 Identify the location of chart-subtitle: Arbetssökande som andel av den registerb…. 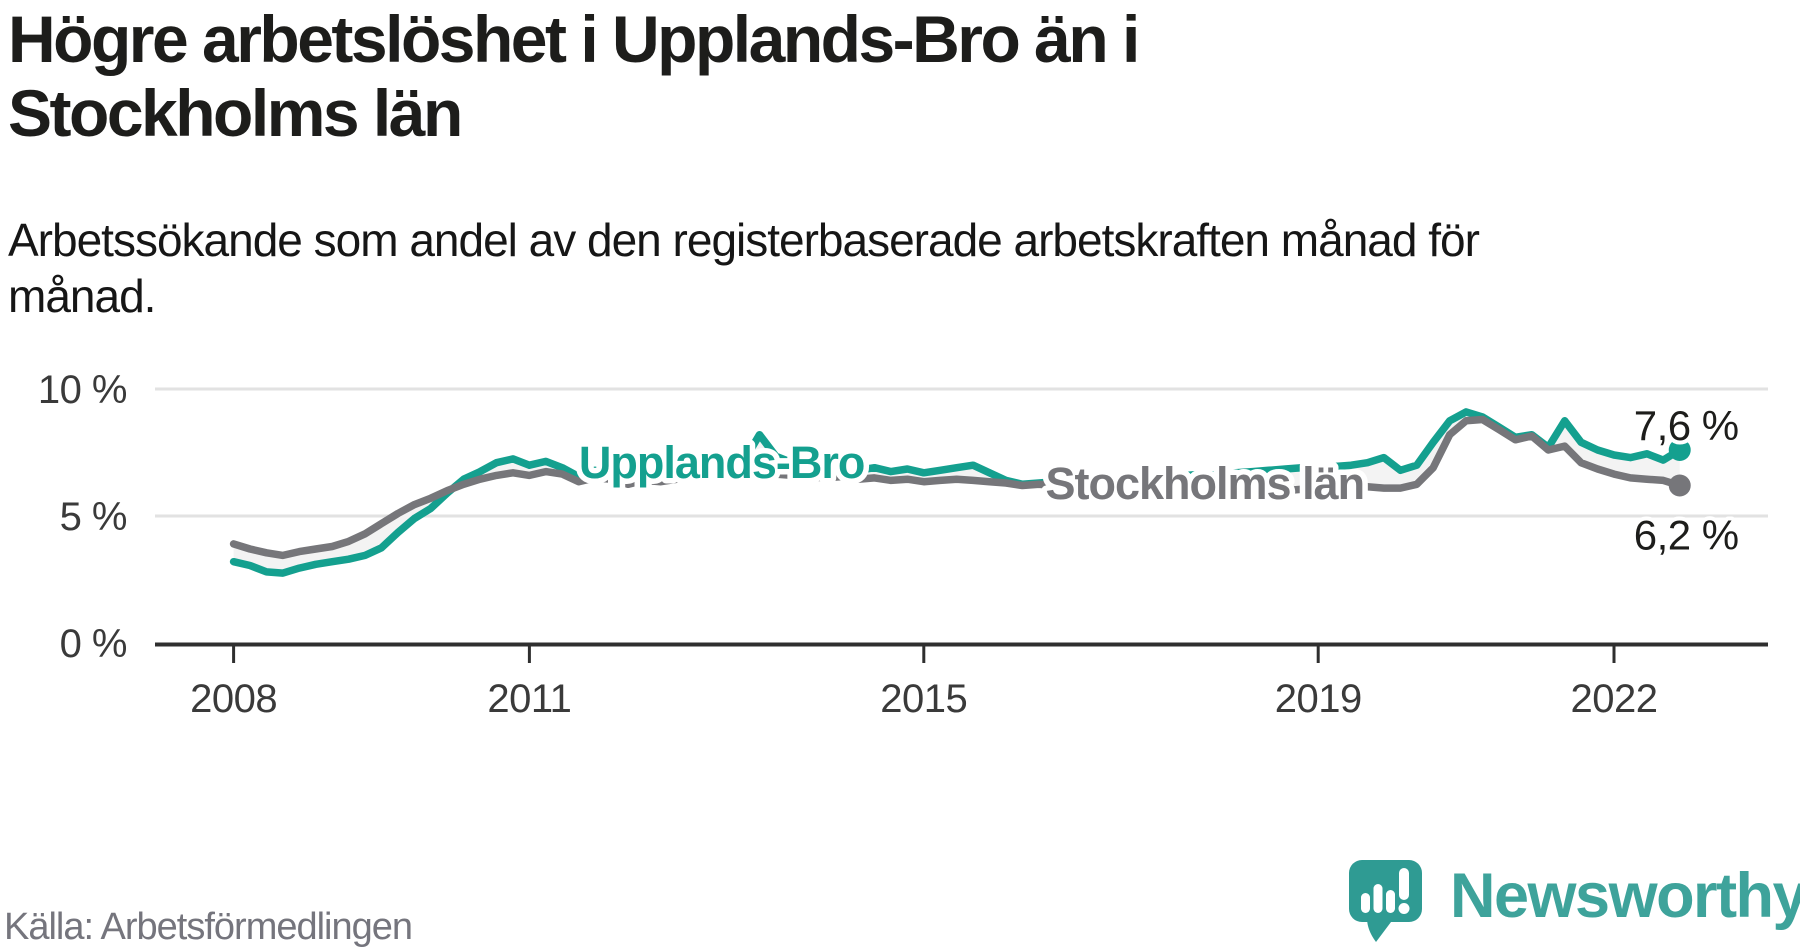
(744, 268).